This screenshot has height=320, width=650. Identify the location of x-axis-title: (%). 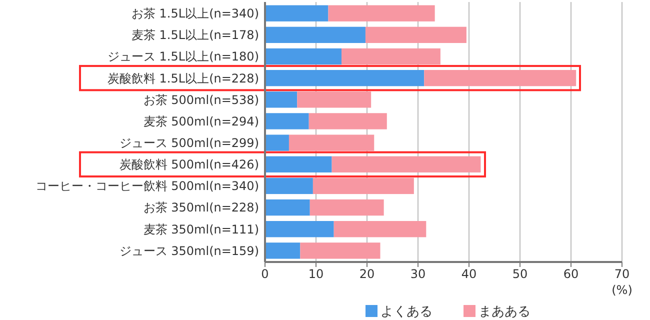
(622, 290).